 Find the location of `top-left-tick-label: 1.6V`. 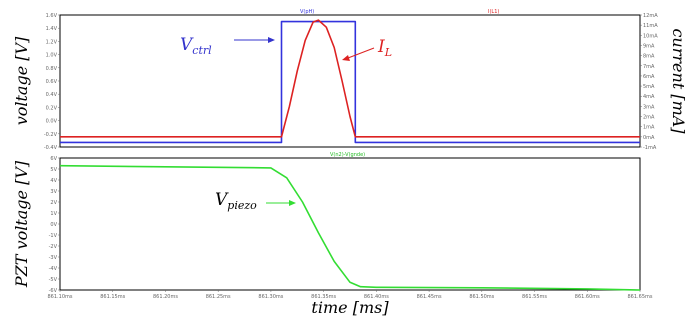

top-left-tick-label: 1.6V is located at coordinates (52, 16).